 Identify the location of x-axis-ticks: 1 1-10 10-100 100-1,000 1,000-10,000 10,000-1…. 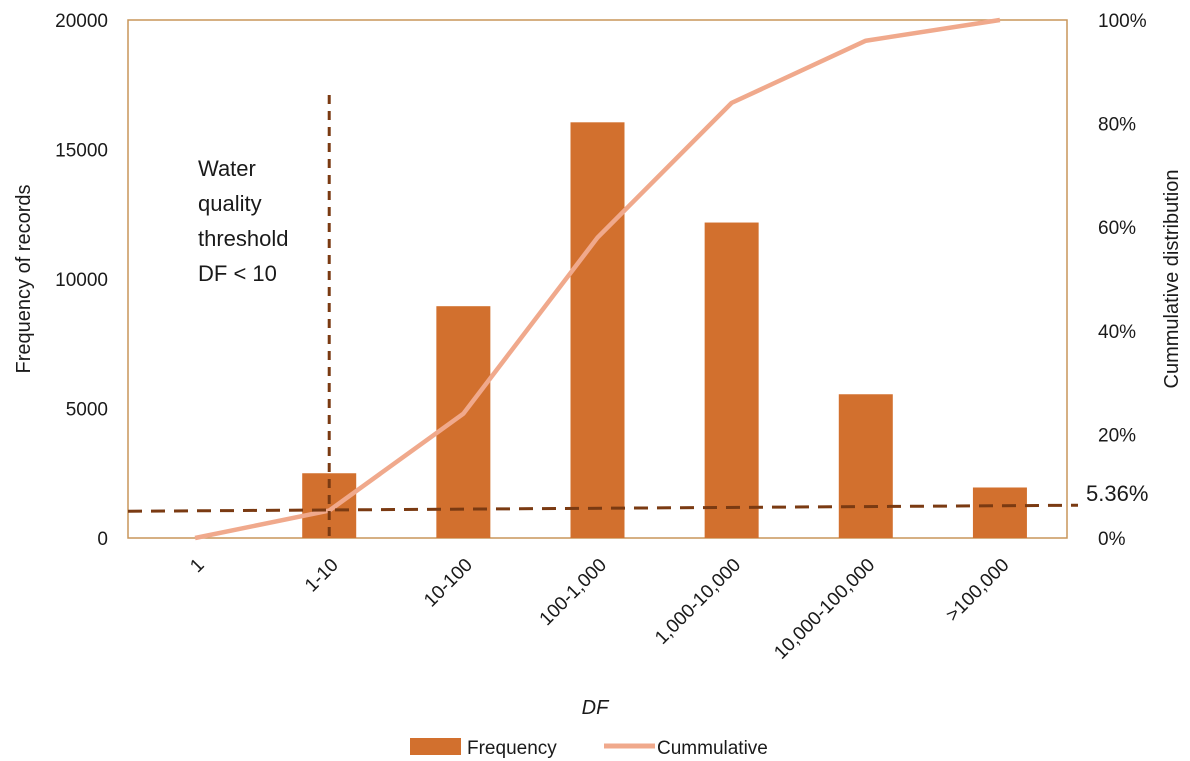
(599, 609).